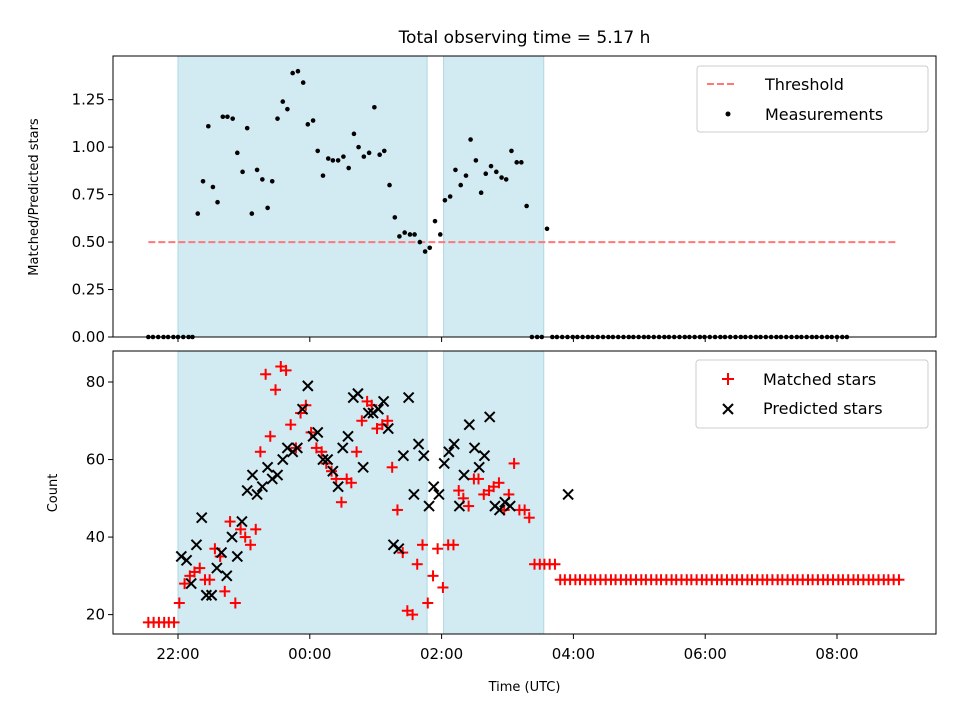  Describe the element at coordinates (524, 38) in the screenshot. I see `chart-title: Total observing time = 5.17 h` at that location.